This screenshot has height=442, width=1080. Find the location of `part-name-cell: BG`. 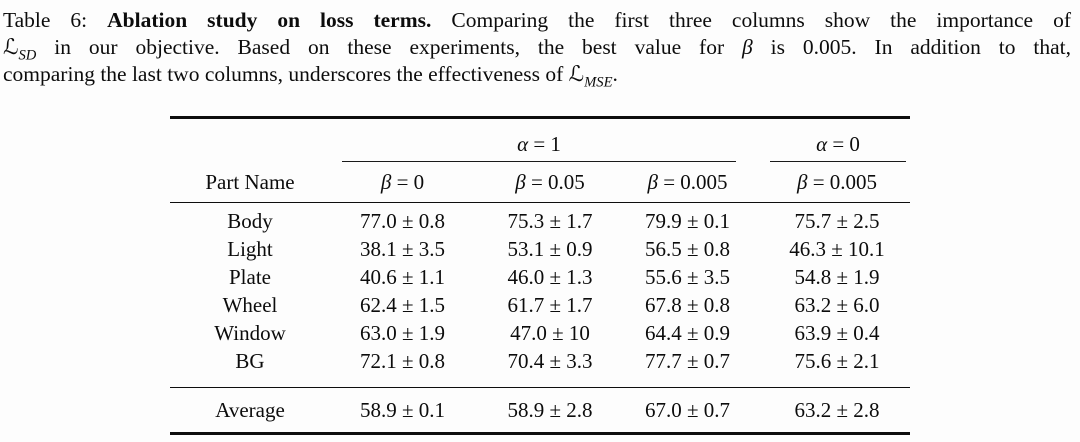

part-name-cell: BG is located at coordinates (250, 361).